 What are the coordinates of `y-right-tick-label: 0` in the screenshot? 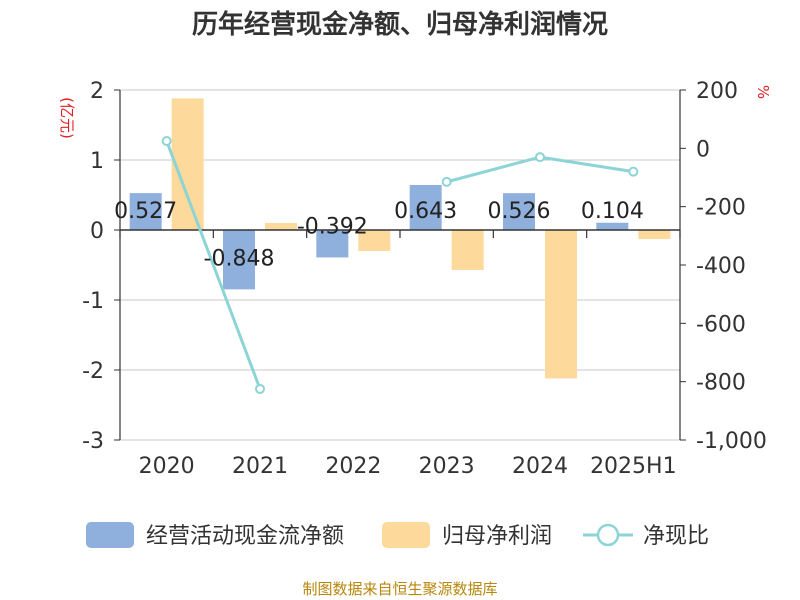 It's located at (703, 149).